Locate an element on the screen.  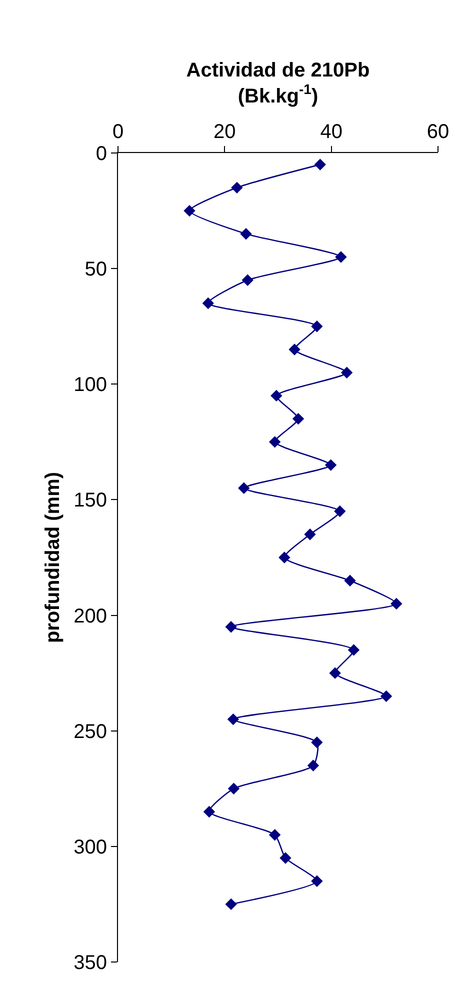
y-tick-label: 300 is located at coordinates (90, 847).